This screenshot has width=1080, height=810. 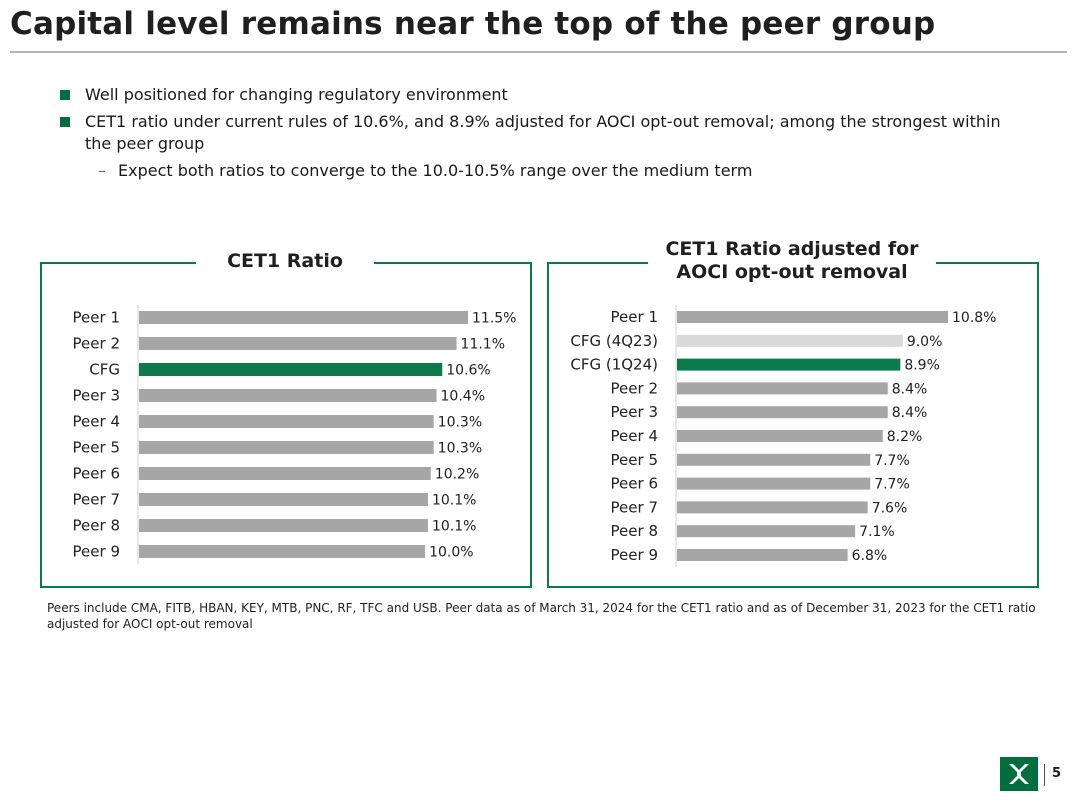 What do you see at coordinates (457, 475) in the screenshot?
I see `data-label: 10.2%` at bounding box center [457, 475].